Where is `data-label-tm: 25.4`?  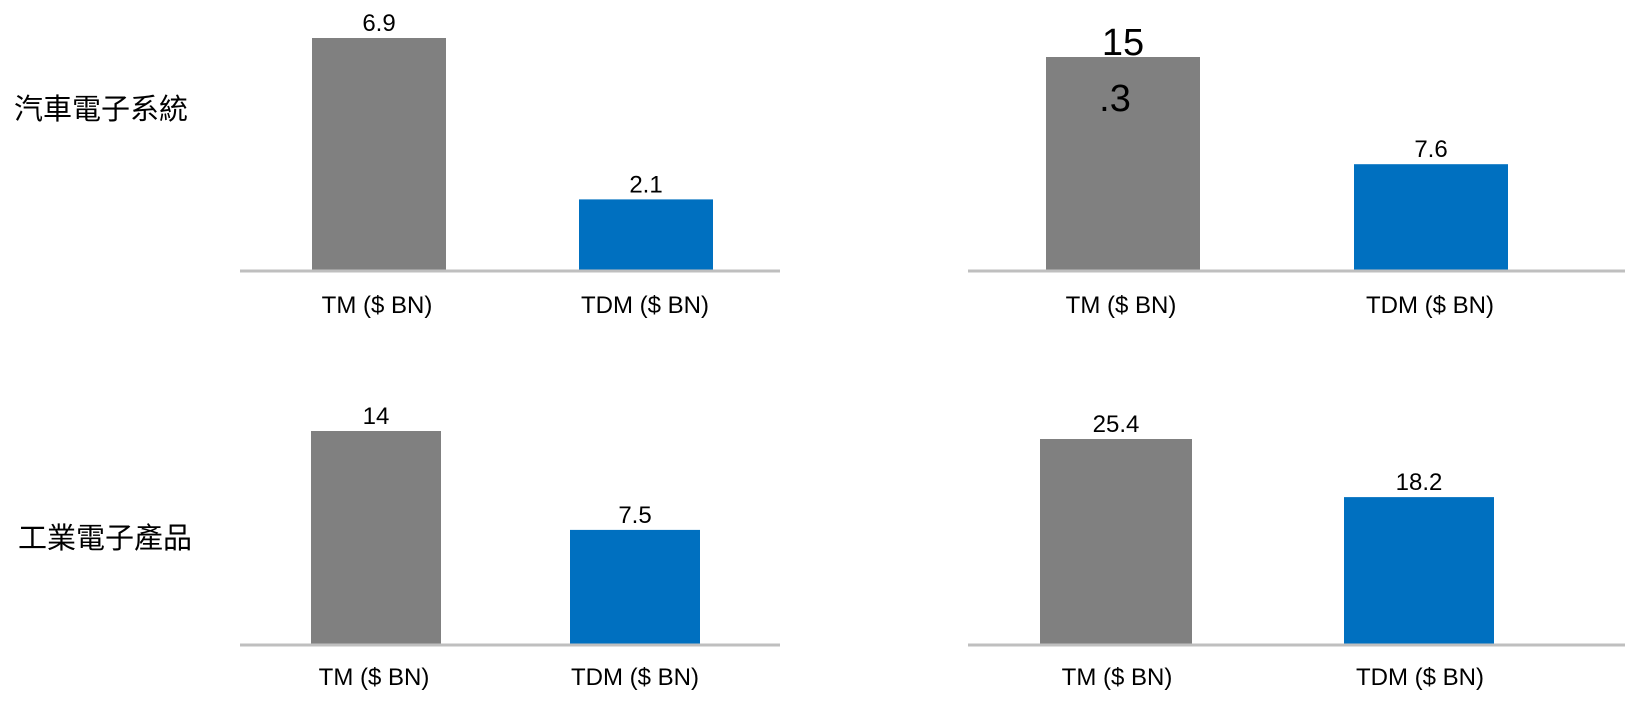
data-label-tm: 25.4 is located at coordinates (1116, 424).